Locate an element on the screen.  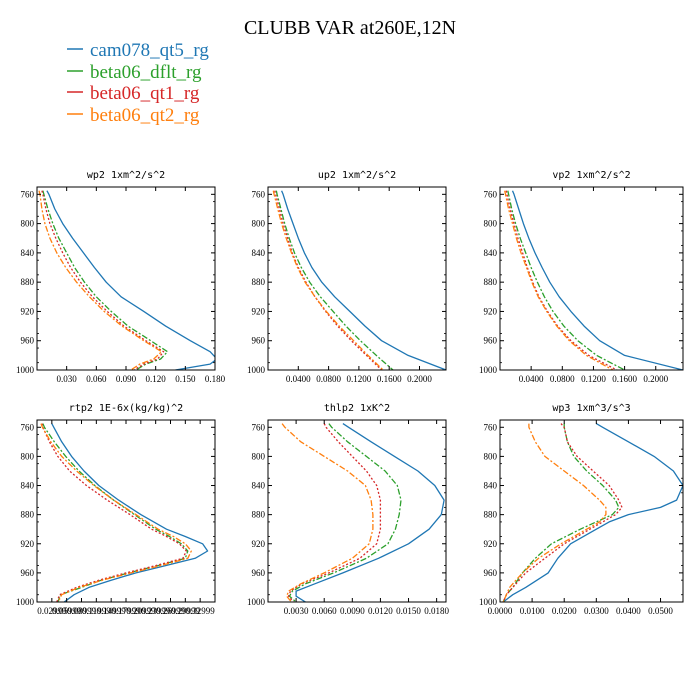
x-tick-label: 0.26999 is located at coordinates (171, 611).